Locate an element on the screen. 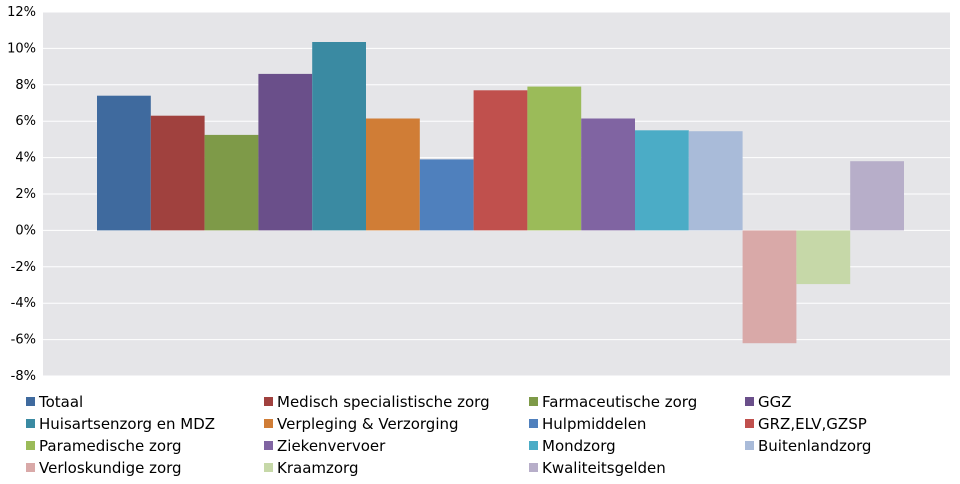 The image size is (960, 484). legend-label: Kraamzorg is located at coordinates (317, 468).